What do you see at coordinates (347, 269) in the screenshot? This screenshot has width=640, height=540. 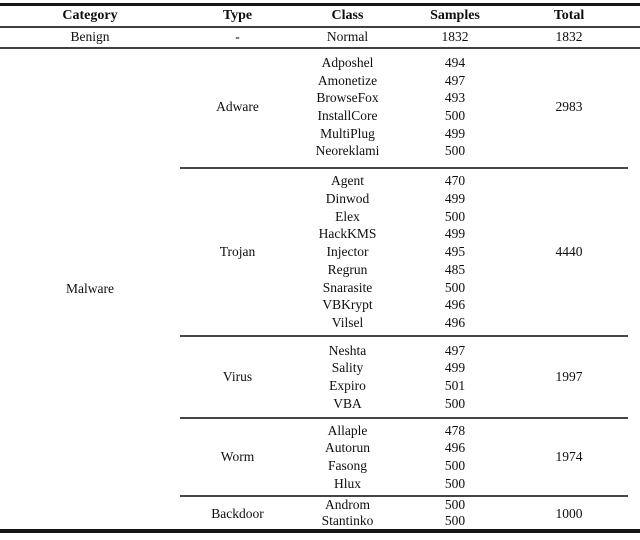 I see `malware-class-name: Regrun` at bounding box center [347, 269].